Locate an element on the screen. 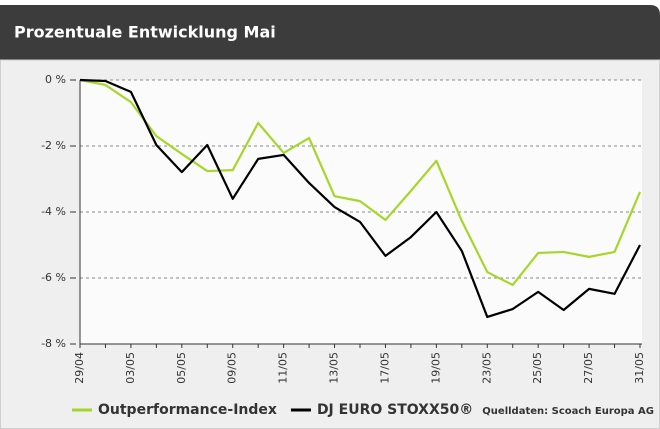  chart-title: Prozentuale Entwicklung Mai is located at coordinates (145, 32).